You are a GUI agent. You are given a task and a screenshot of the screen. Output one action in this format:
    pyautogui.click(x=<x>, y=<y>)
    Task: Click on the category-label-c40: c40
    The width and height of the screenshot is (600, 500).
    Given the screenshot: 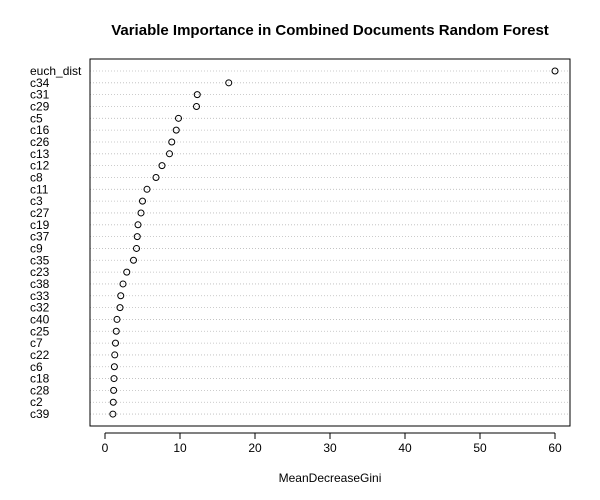 What is the action you would take?
    pyautogui.click(x=40, y=319)
    